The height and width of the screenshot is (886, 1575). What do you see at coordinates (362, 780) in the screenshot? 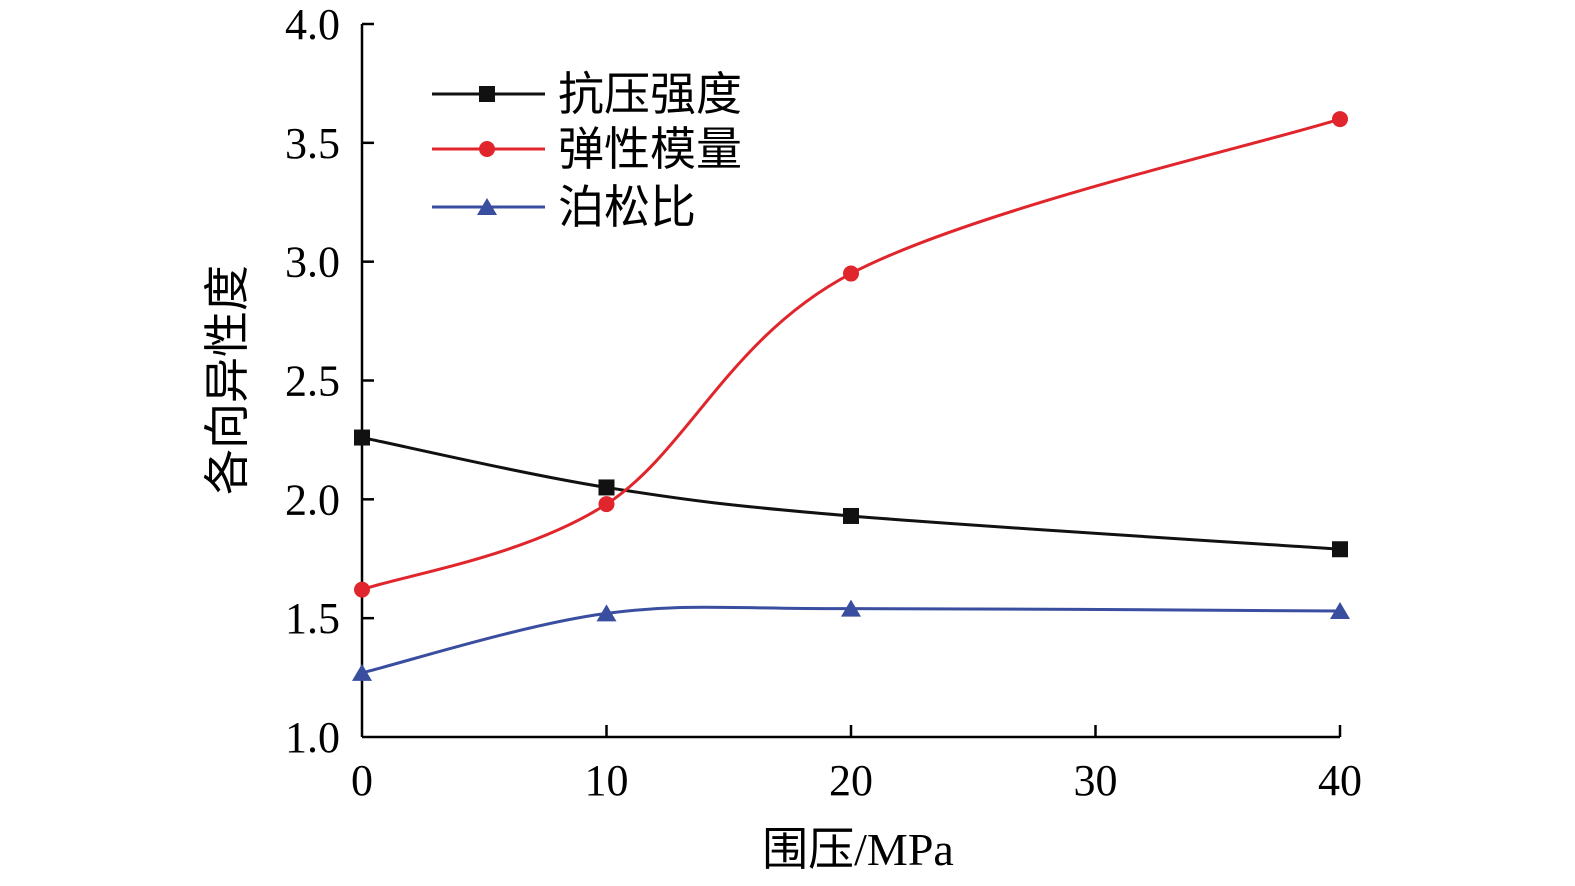
I see `x-tick-label: 0` at bounding box center [362, 780].